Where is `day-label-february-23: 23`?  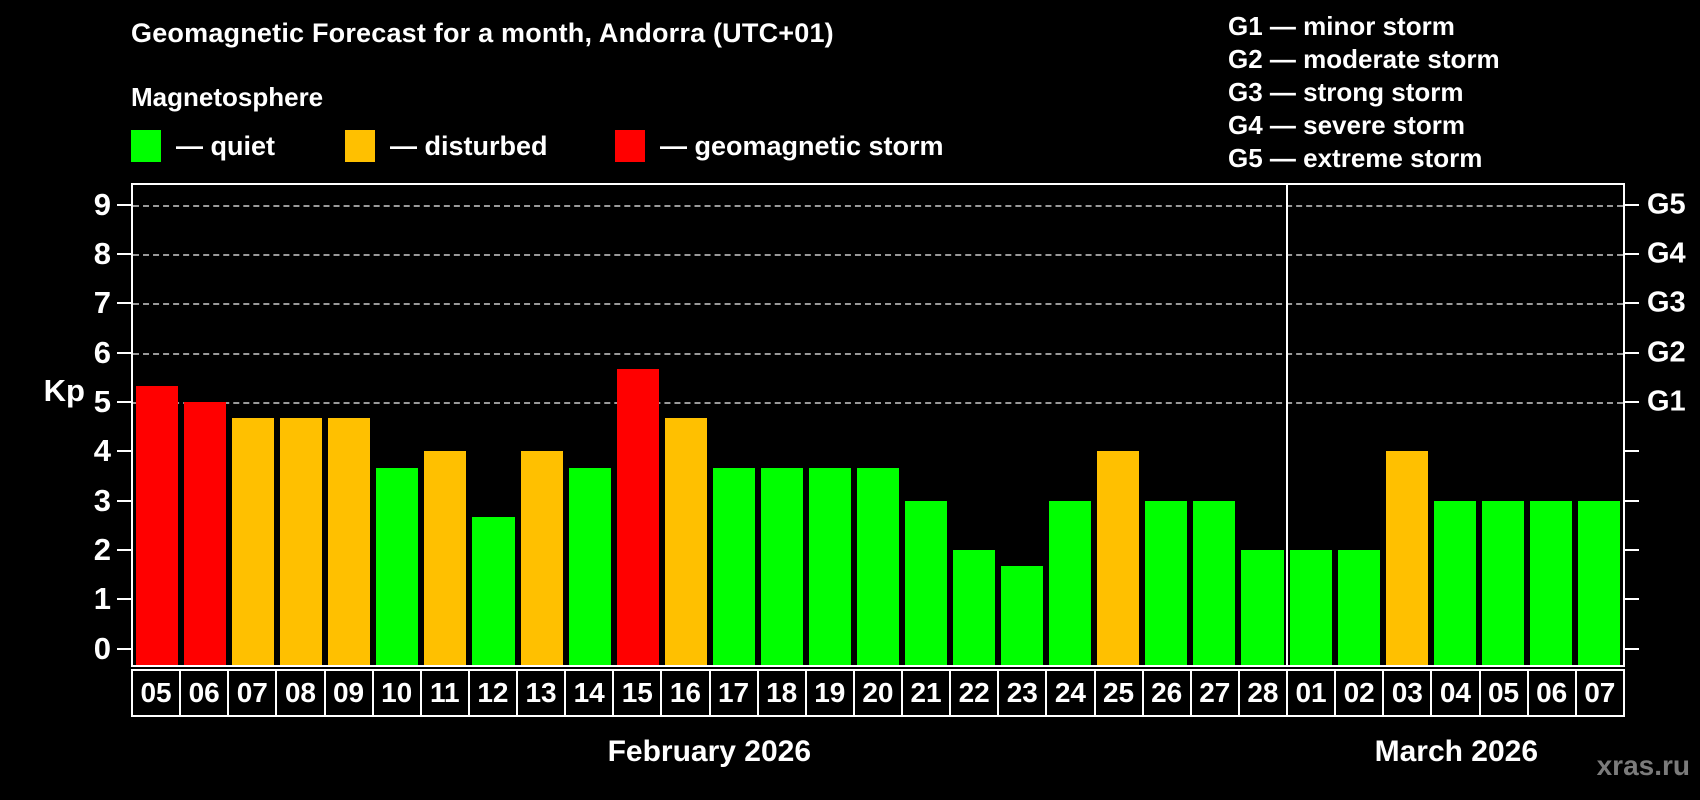 day-label-february-23: 23 is located at coordinates (1022, 693).